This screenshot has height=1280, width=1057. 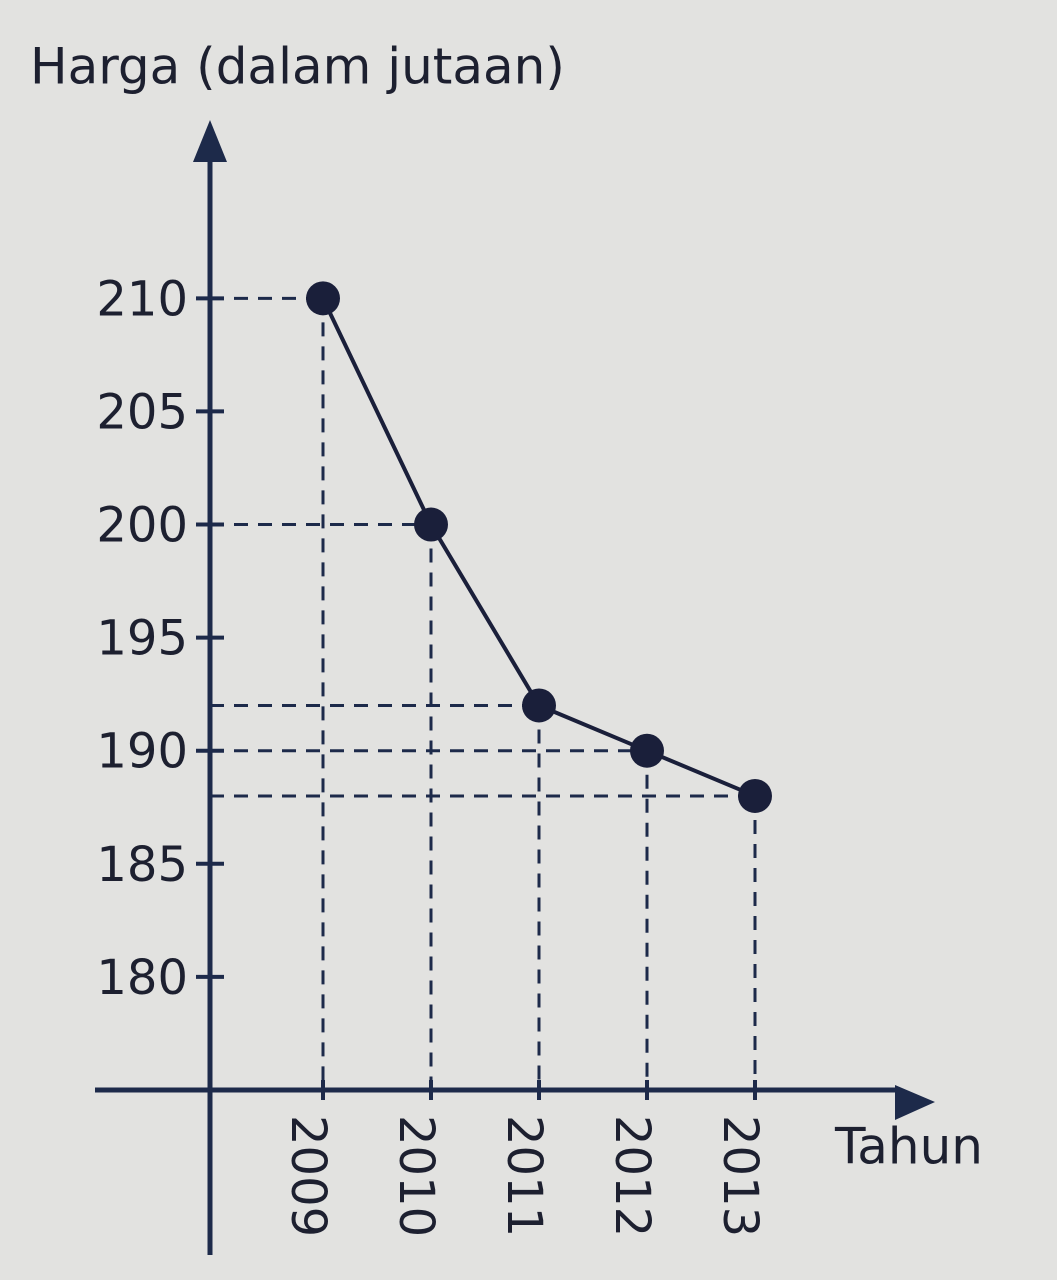 I want to click on x-tick-label: 2011, so click(x=524, y=1176).